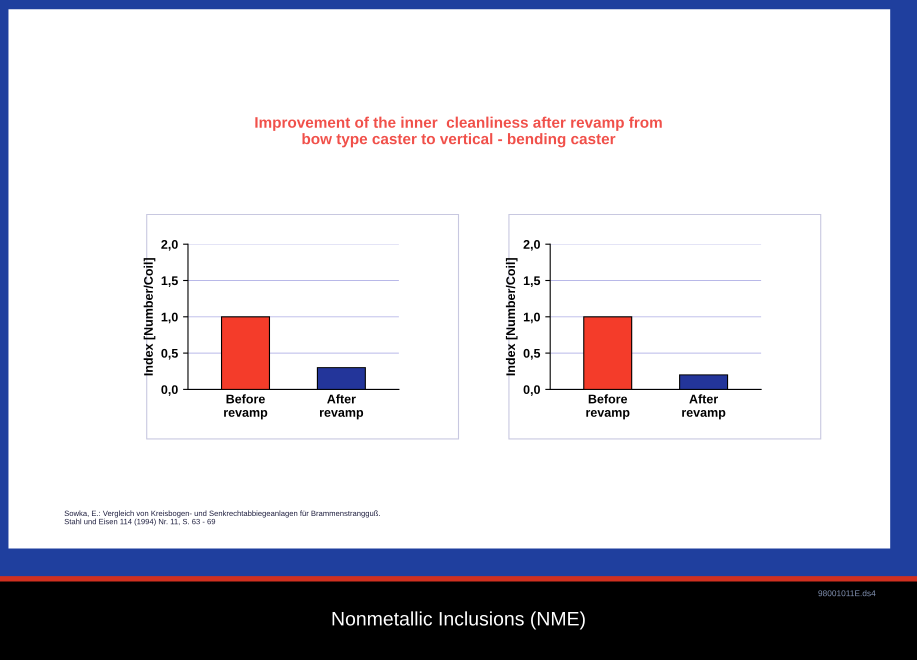 This screenshot has width=917, height=660. I want to click on text: 98001011E.ds4, so click(847, 593).